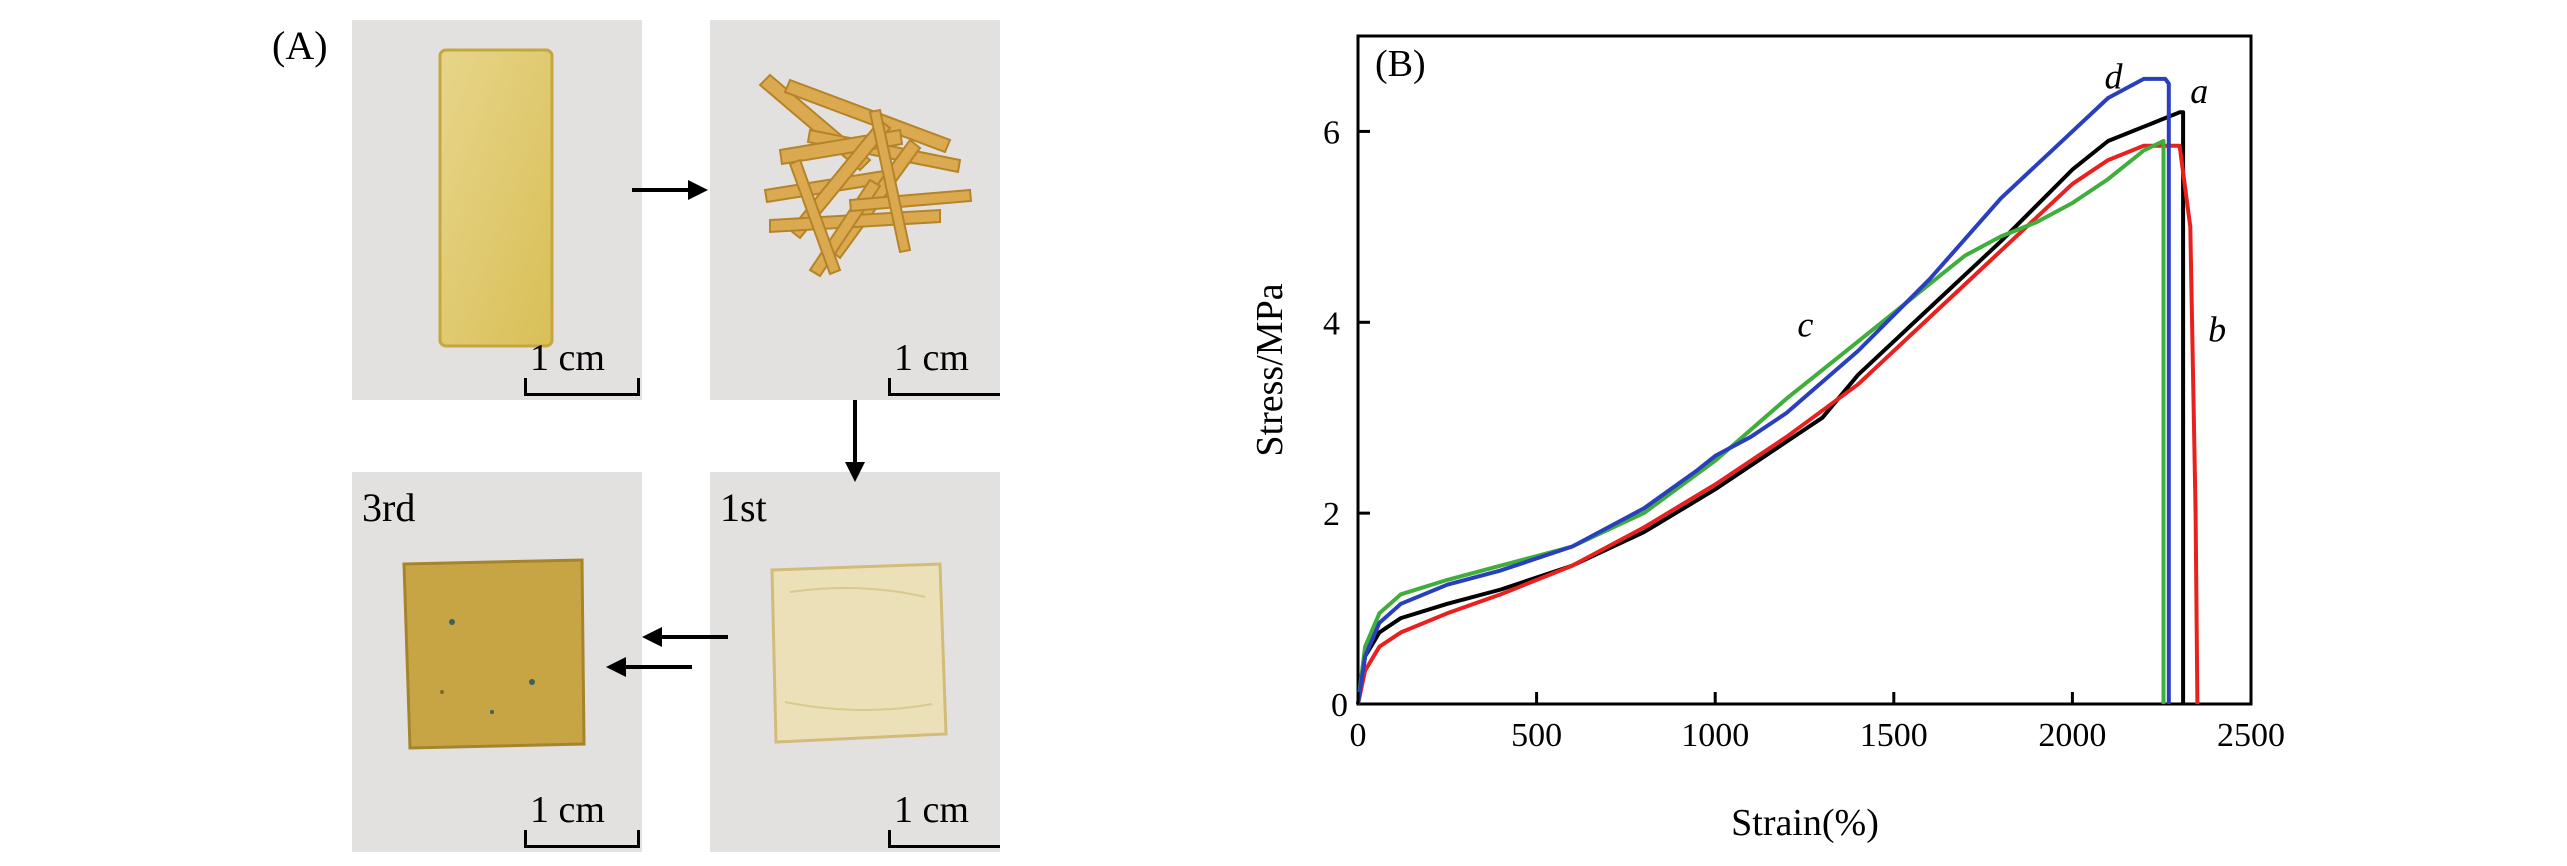  I want to click on curve-label-a: a, so click(2199, 91).